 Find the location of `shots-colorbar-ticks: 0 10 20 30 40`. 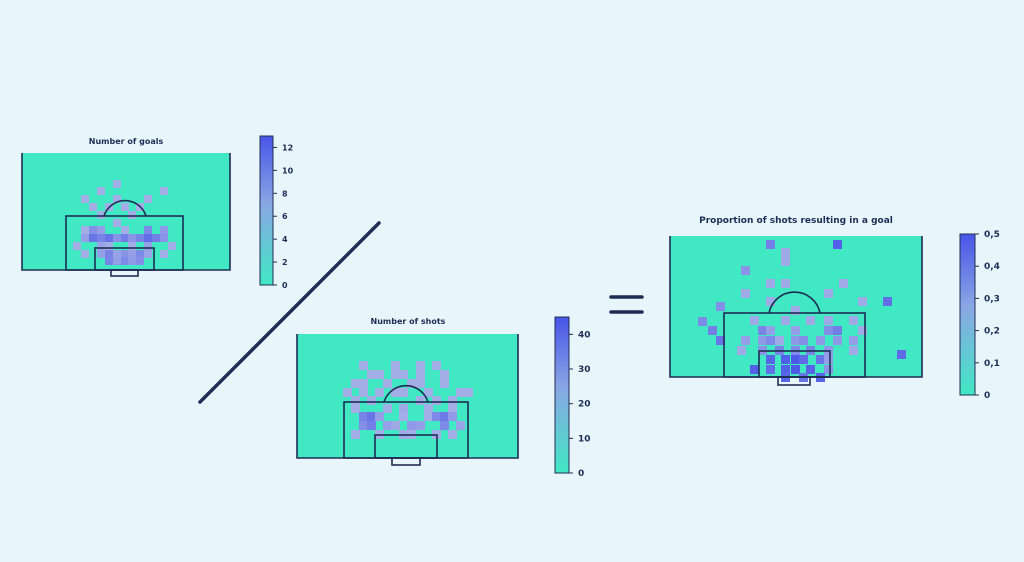

shots-colorbar-ticks: 0 10 20 30 40 is located at coordinates (580, 404).